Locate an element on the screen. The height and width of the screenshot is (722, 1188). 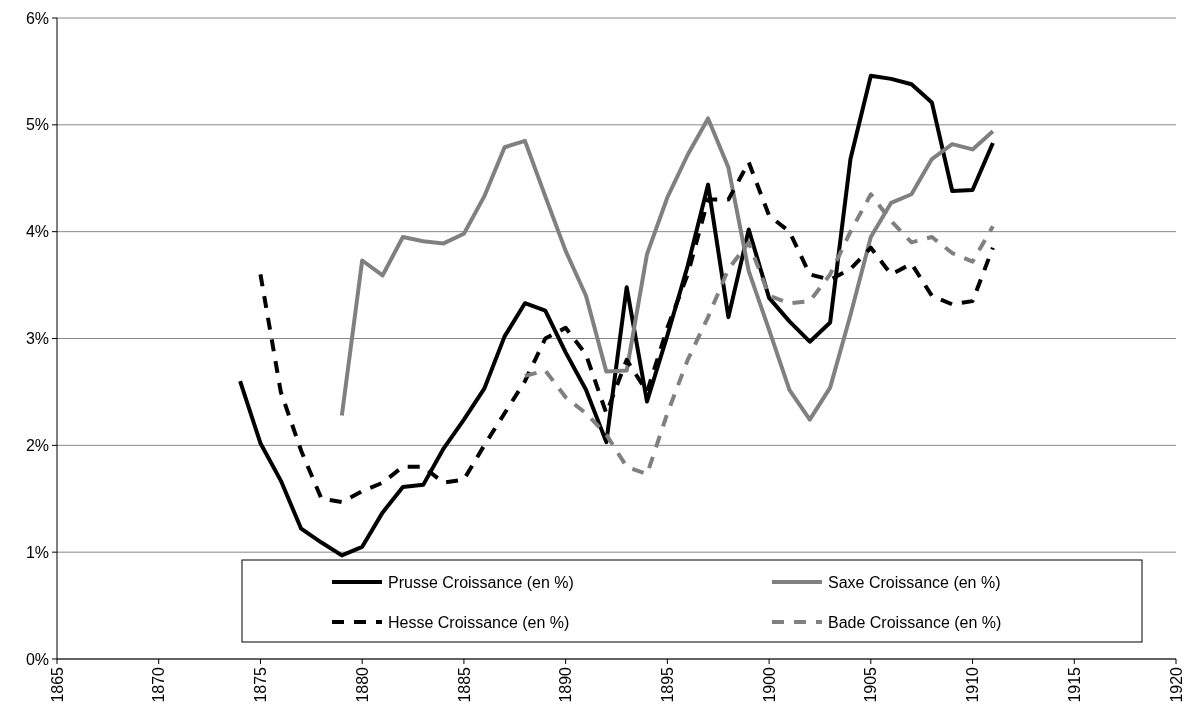
x-tick-label: 1905 is located at coordinates (871, 684).